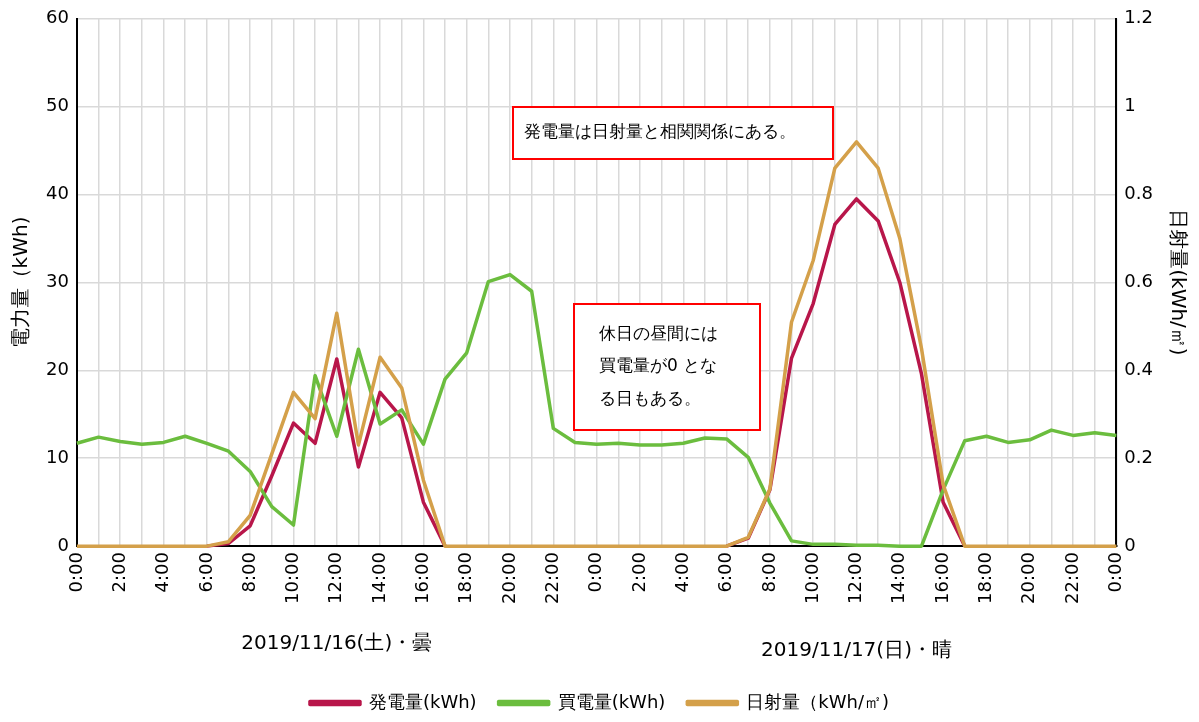 Image resolution: width=1199 pixels, height=722 pixels. I want to click on y2-tick-label: 0.6, so click(1139, 281).